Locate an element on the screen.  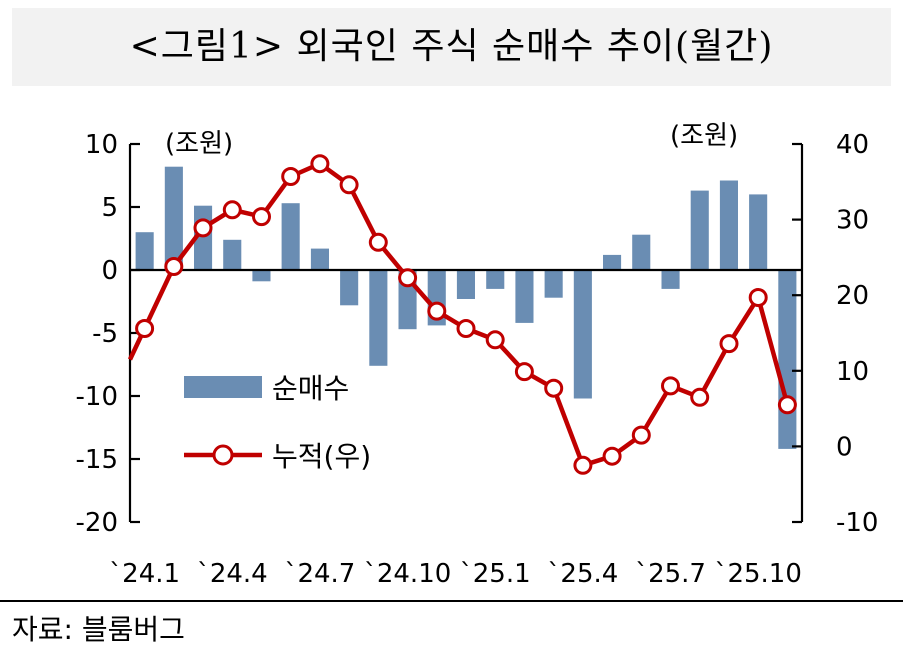
left-tick-label: -15 is located at coordinates (97, 460).